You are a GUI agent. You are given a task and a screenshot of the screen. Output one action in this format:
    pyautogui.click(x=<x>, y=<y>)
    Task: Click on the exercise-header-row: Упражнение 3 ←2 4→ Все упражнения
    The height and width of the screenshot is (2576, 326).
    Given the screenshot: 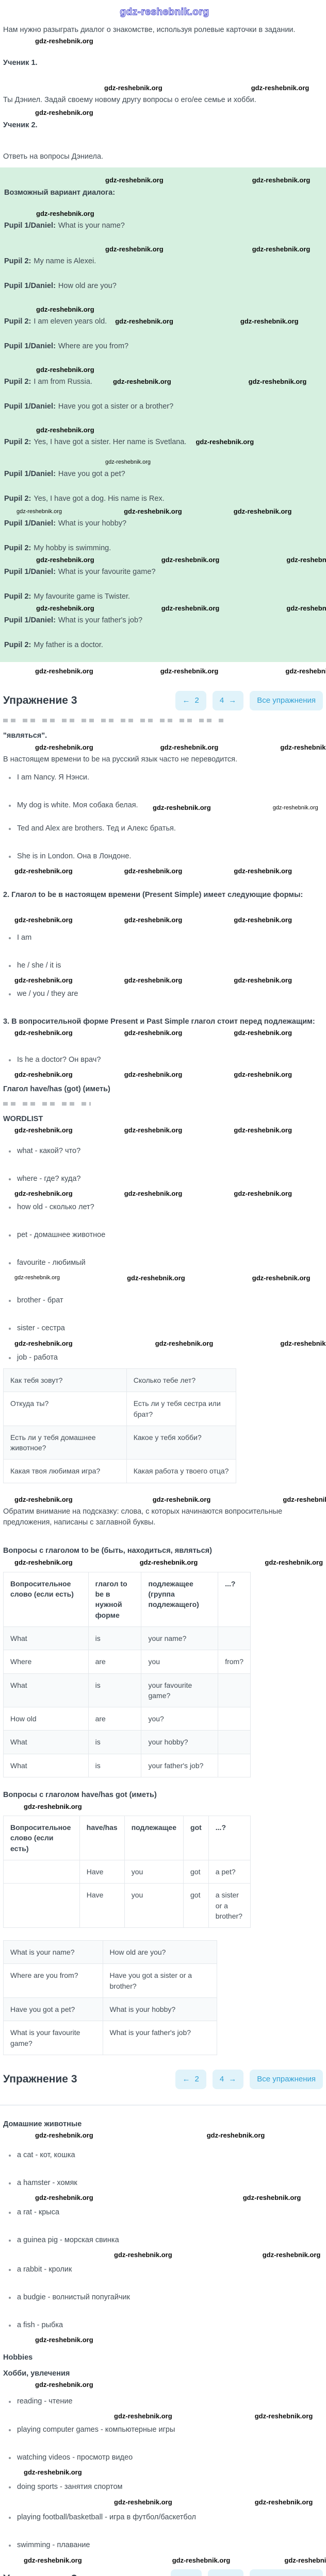 What is the action you would take?
    pyautogui.click(x=163, y=2079)
    